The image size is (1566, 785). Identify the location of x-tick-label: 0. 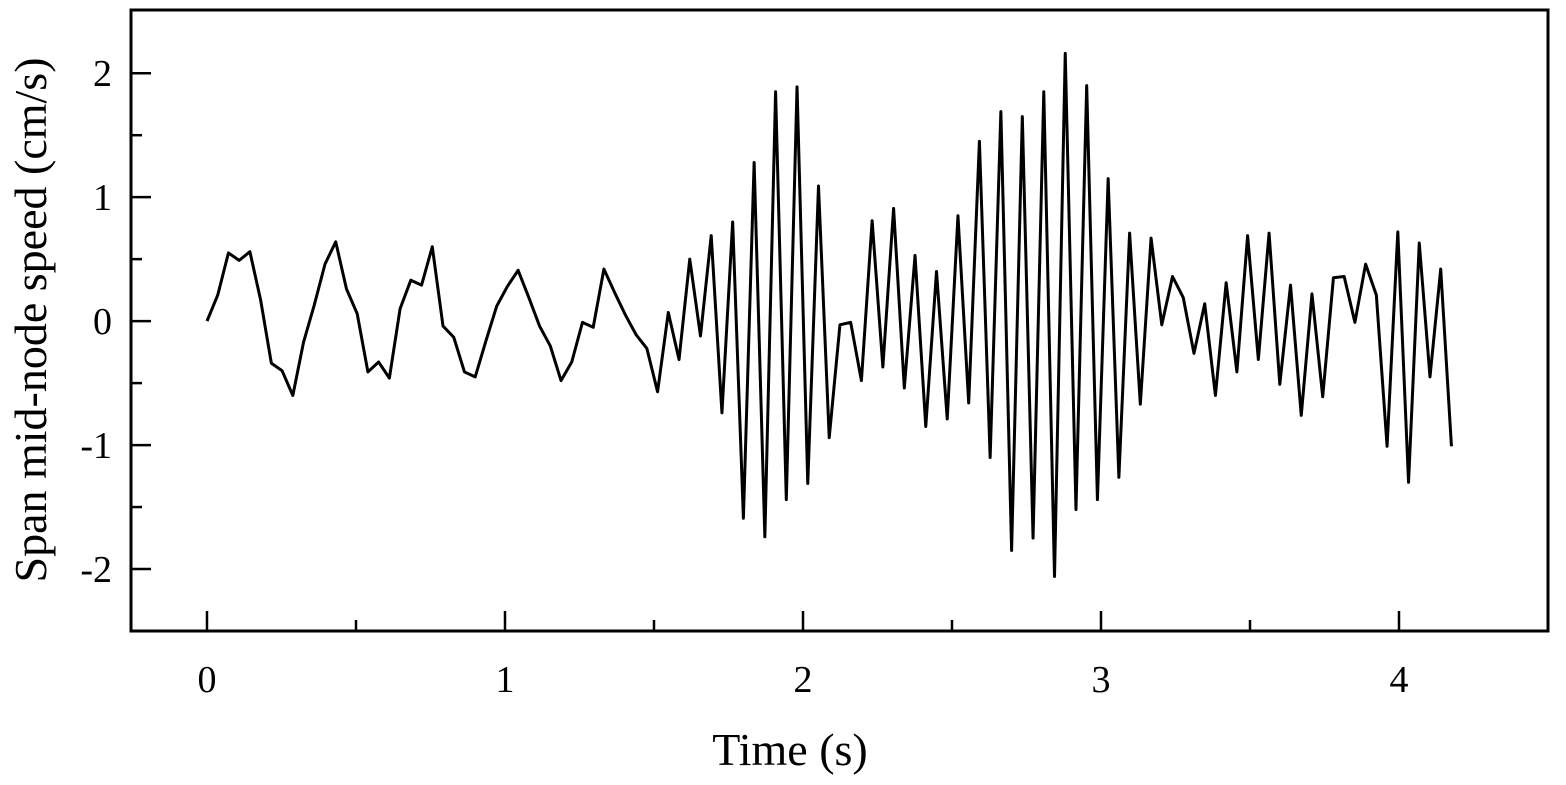
(206, 680).